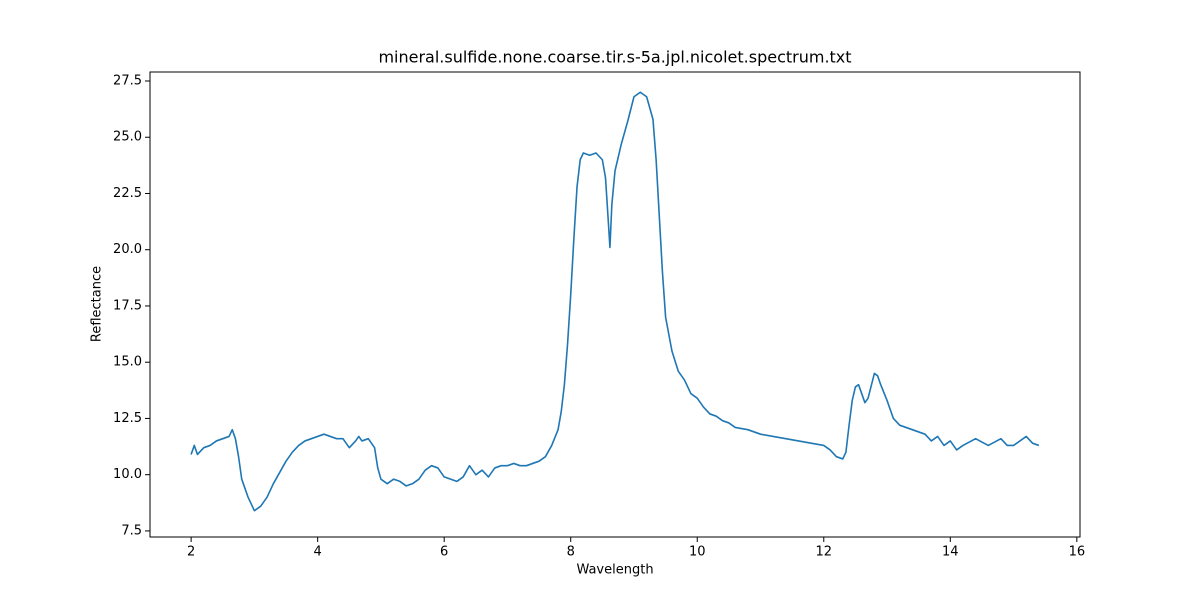 This screenshot has width=1200, height=600. What do you see at coordinates (127, 474) in the screenshot?
I see `y-tick-label: 10.0` at bounding box center [127, 474].